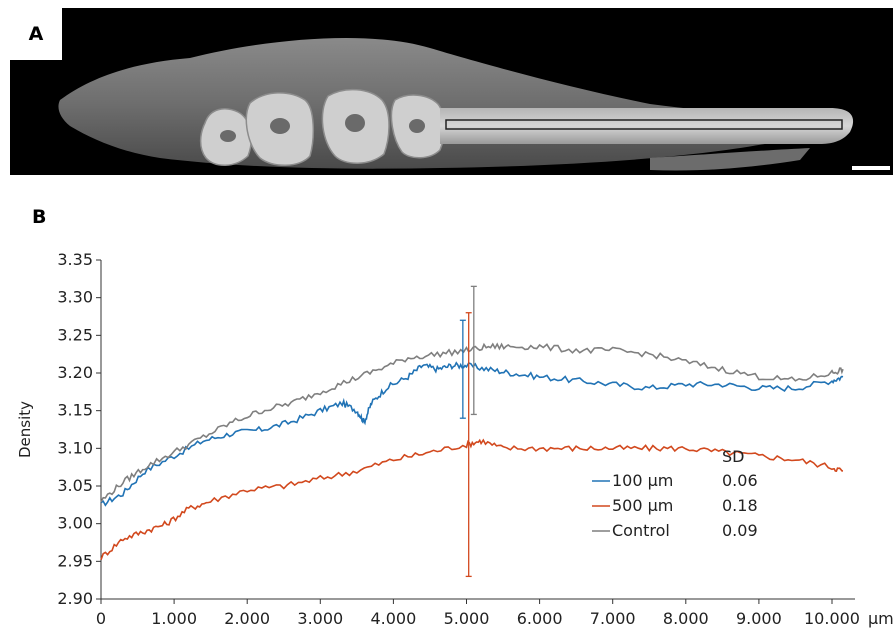 The image size is (893, 634). What do you see at coordinates (174, 618) in the screenshot?
I see `x-tick-label: 1.000` at bounding box center [174, 618].